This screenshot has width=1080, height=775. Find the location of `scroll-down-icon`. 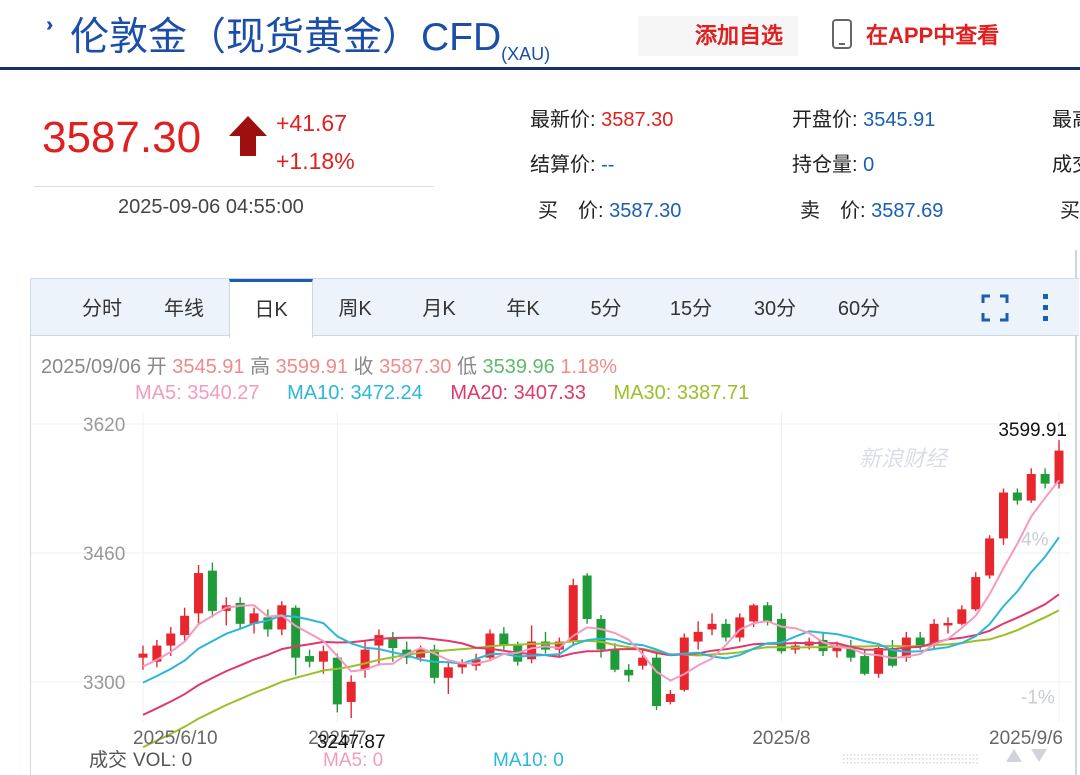

scroll-down-icon is located at coordinates (1039, 755).